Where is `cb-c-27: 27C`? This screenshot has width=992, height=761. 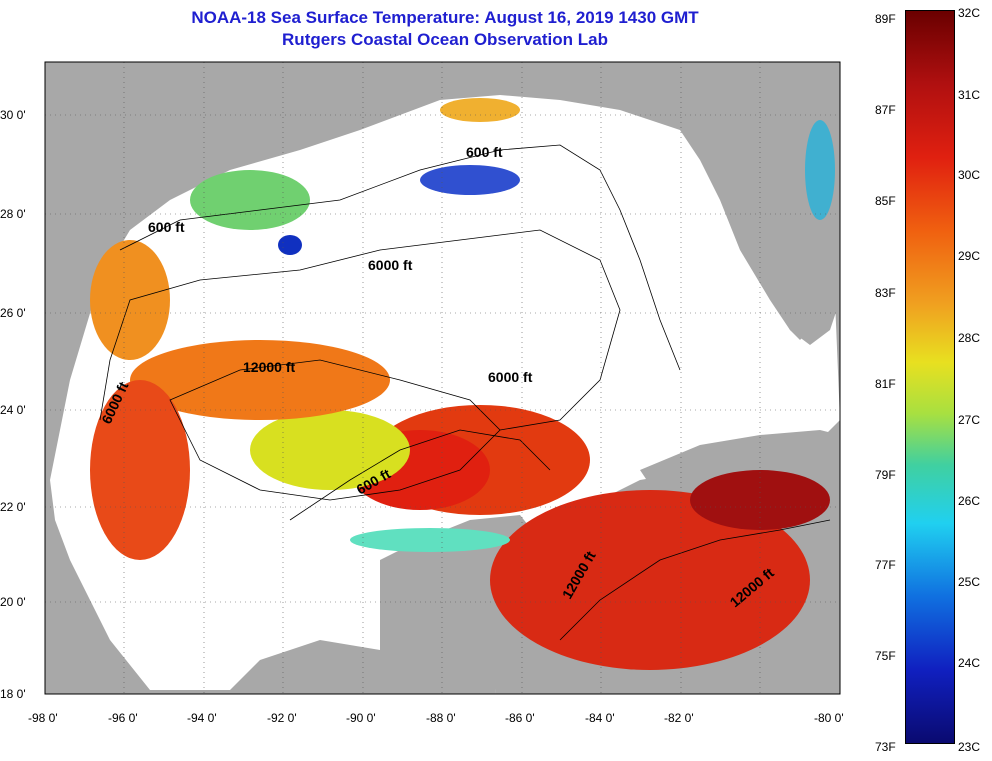 cb-c-27: 27C is located at coordinates (969, 420).